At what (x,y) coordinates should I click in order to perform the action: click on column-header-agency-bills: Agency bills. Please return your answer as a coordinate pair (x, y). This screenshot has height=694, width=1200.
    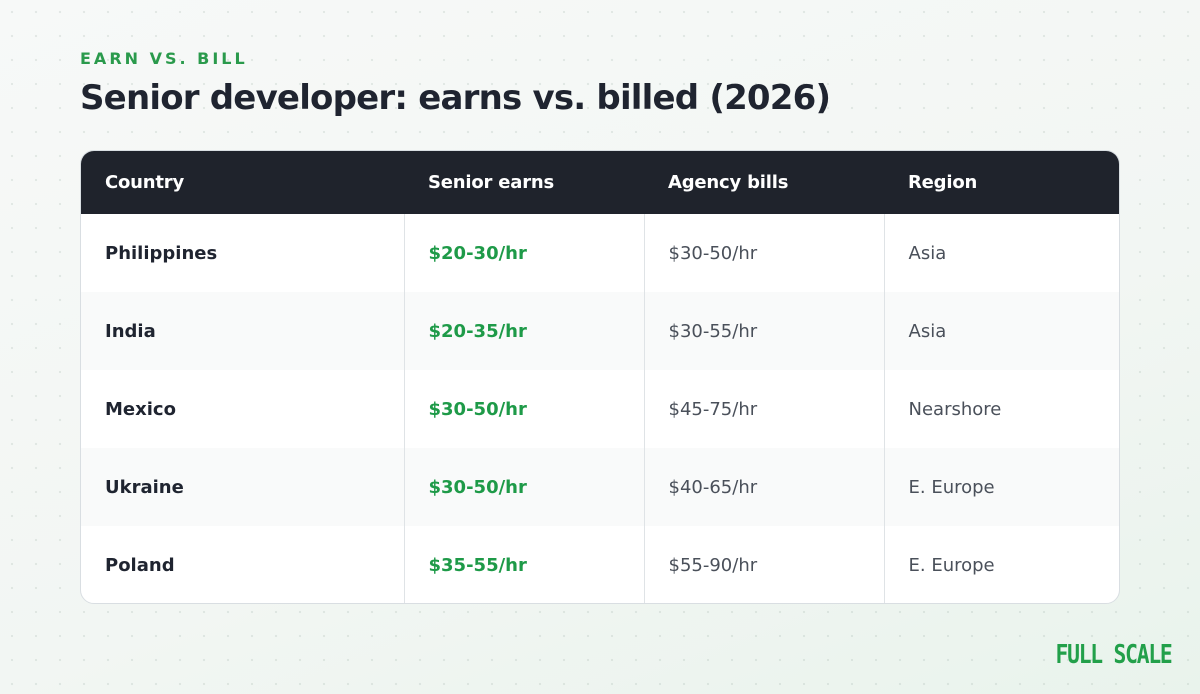
    Looking at the image, I should click on (728, 182).